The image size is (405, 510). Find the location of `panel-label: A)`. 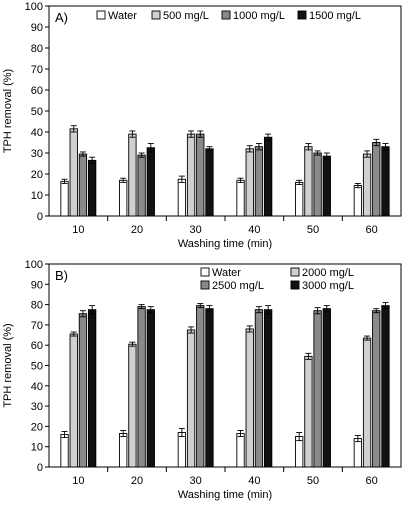

panel-label: A) is located at coordinates (61, 17).